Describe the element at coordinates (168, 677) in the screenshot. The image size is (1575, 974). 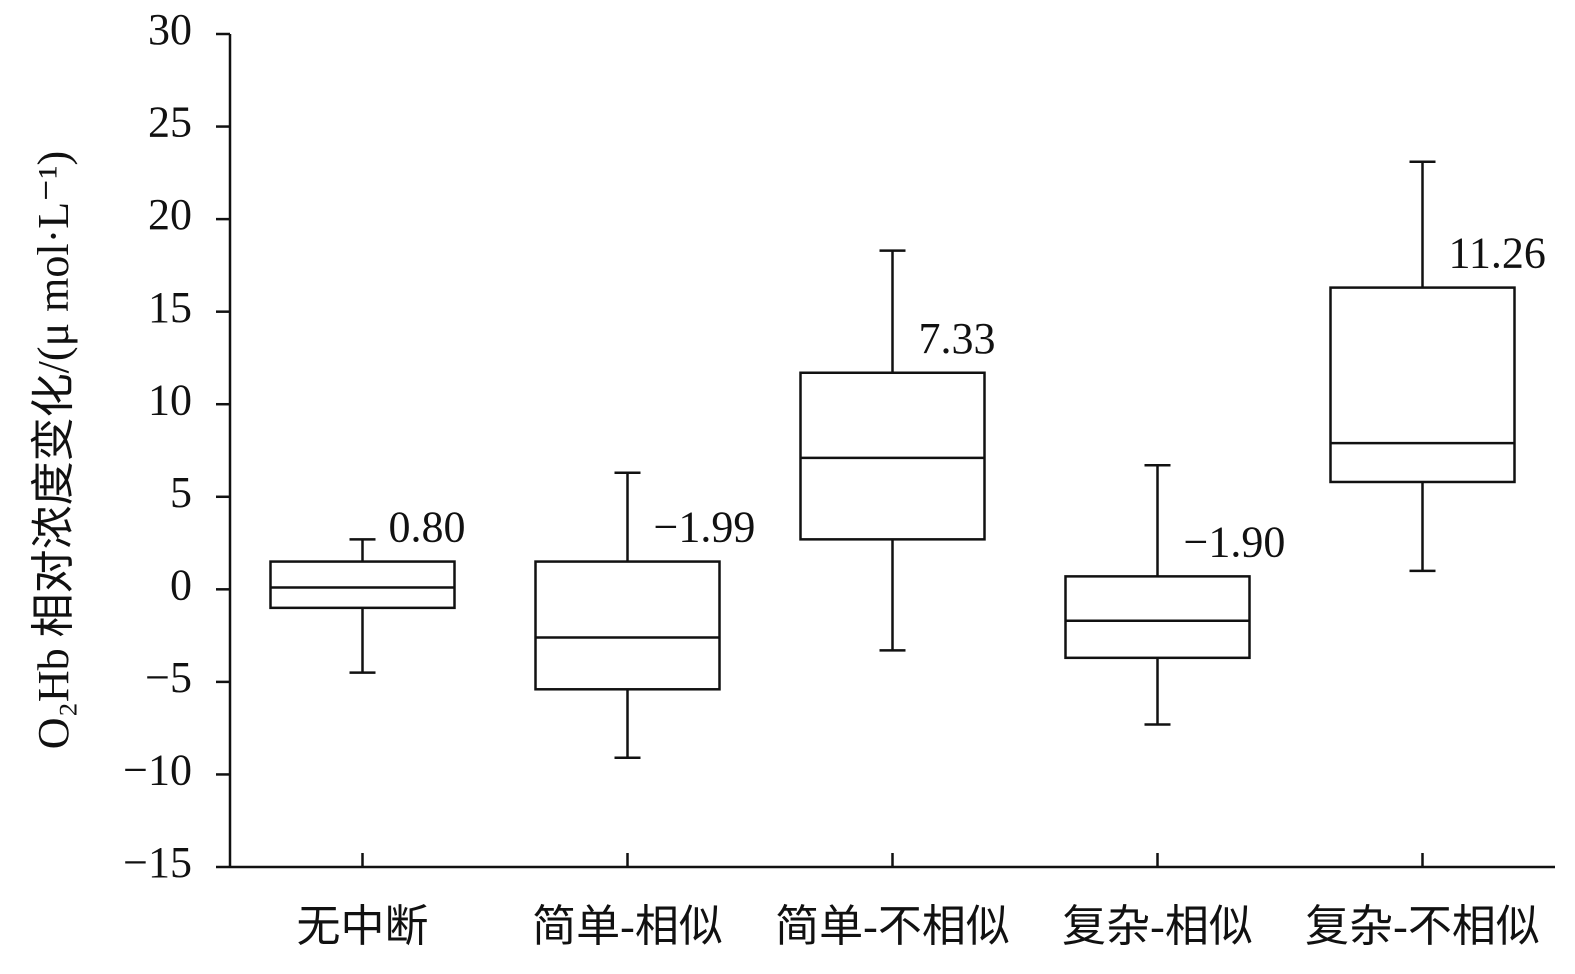
I see `y-tick-label: −5` at that location.